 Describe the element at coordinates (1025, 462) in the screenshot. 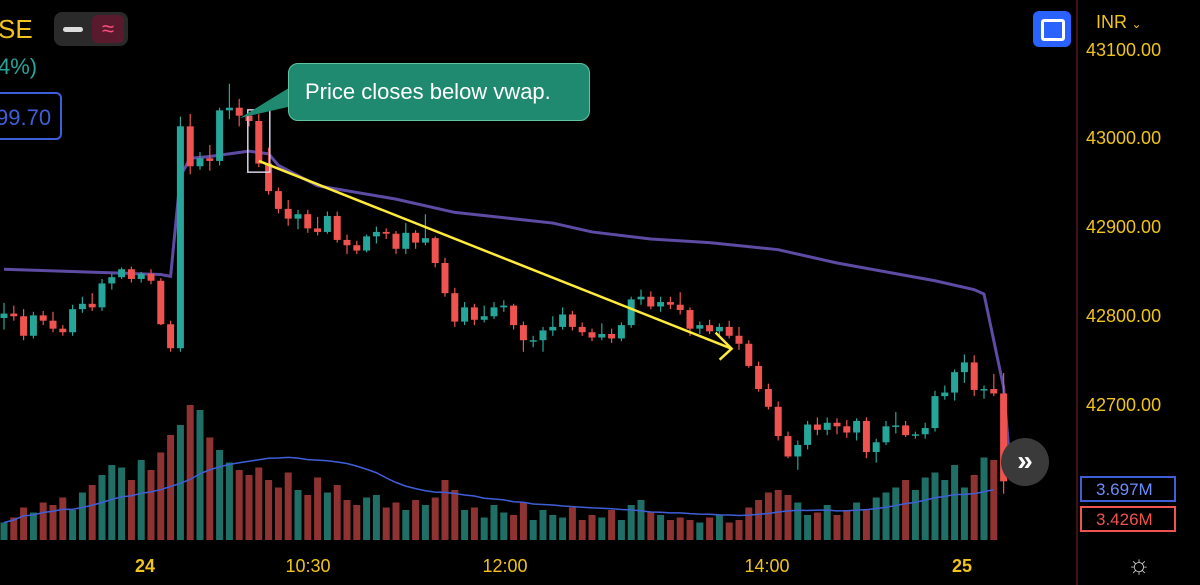

I see `double-chevron-right-icon: »` at that location.